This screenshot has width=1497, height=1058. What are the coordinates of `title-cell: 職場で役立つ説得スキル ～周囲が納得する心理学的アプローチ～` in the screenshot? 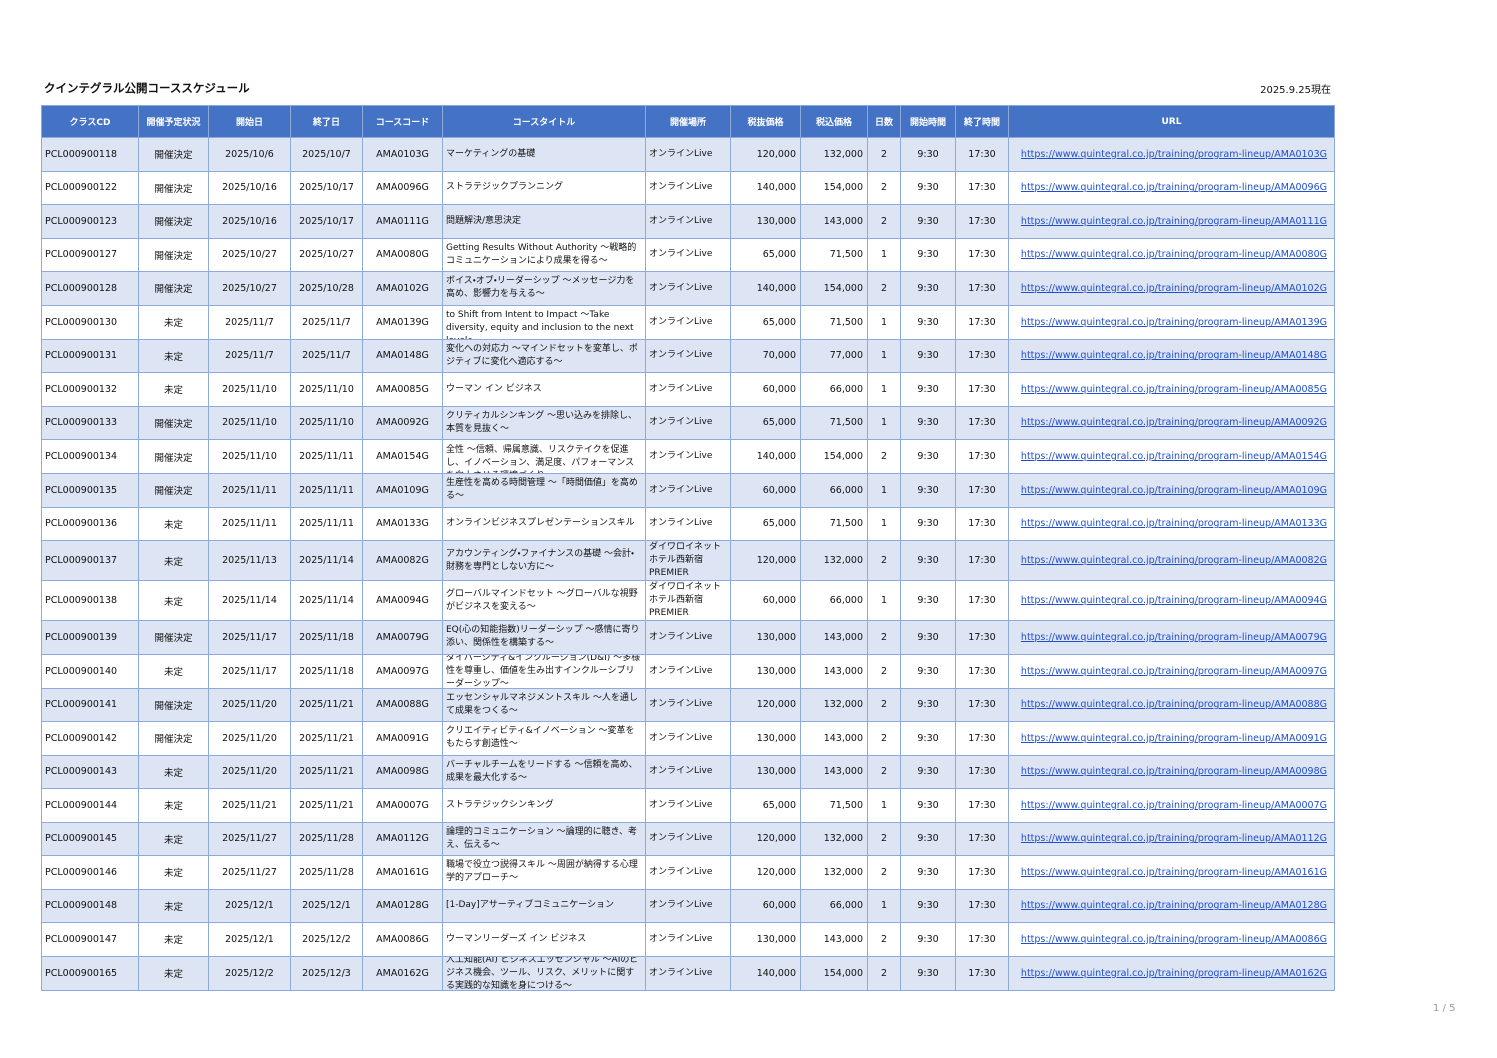 It's located at (544, 872).